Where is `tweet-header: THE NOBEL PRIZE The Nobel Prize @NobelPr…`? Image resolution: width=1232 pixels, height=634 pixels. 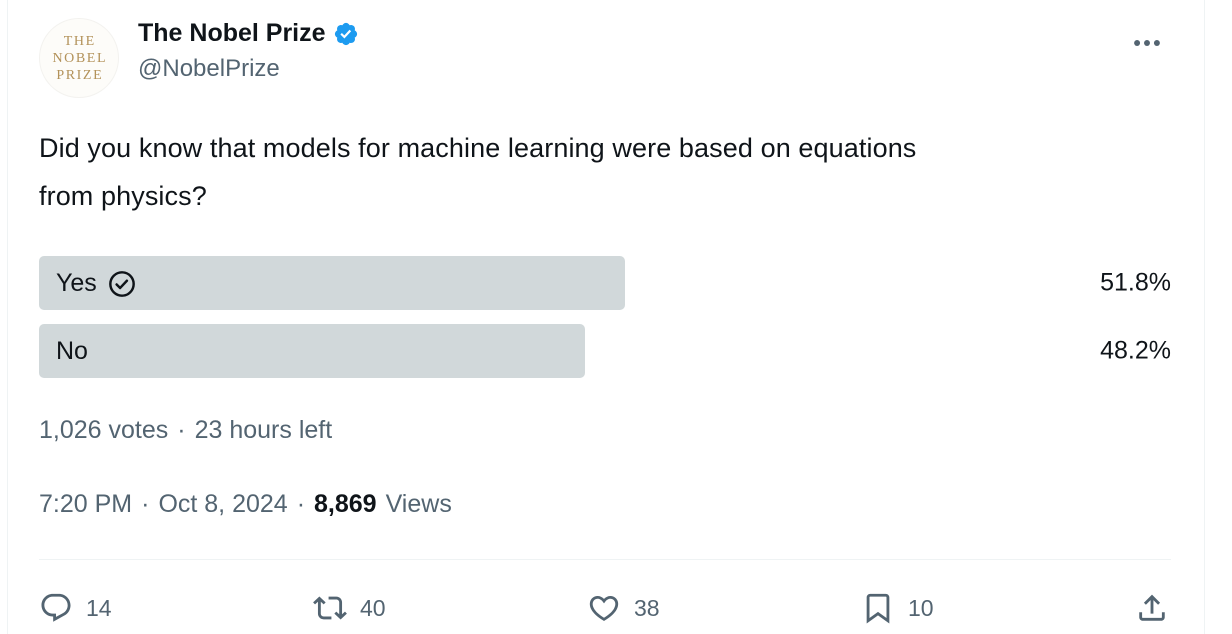 tweet-header: THE NOBEL PRIZE The Nobel Prize @NobelPr… is located at coordinates (605, 57).